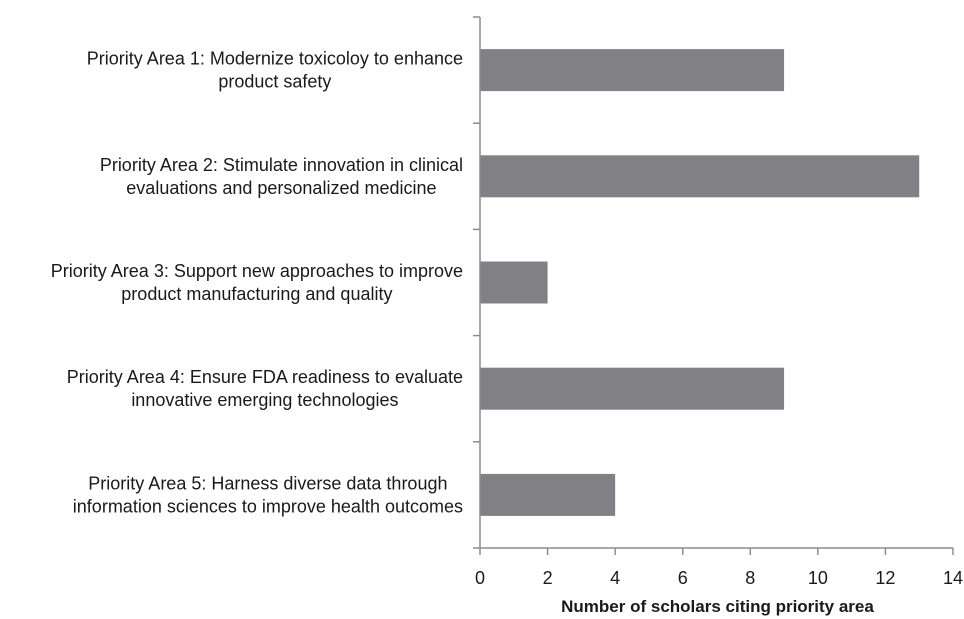 This screenshot has height=619, width=964. What do you see at coordinates (264, 400) in the screenshot?
I see `category-label-line: innovative emerging technologies` at bounding box center [264, 400].